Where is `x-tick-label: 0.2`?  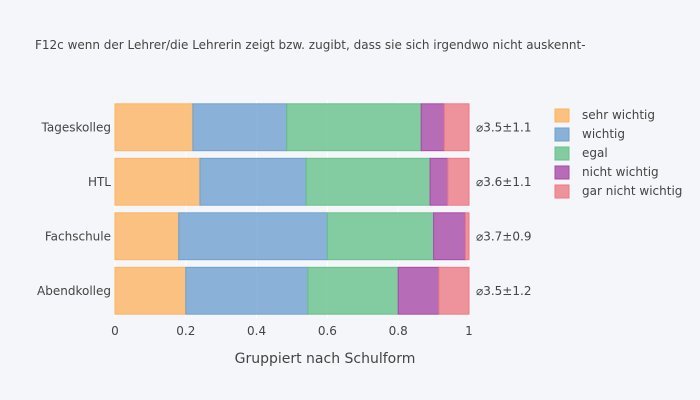 x-tick-label: 0.2 is located at coordinates (185, 331).